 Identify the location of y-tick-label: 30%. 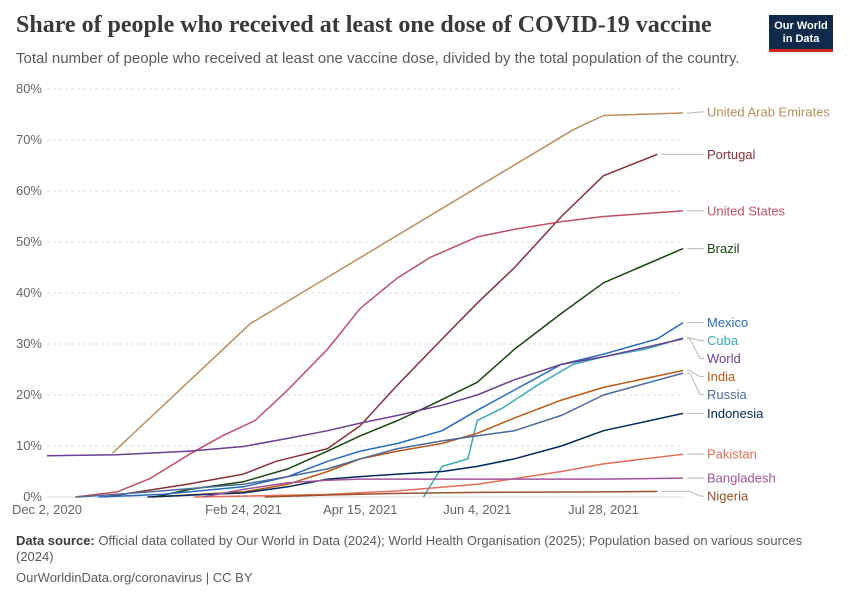
(29, 343).